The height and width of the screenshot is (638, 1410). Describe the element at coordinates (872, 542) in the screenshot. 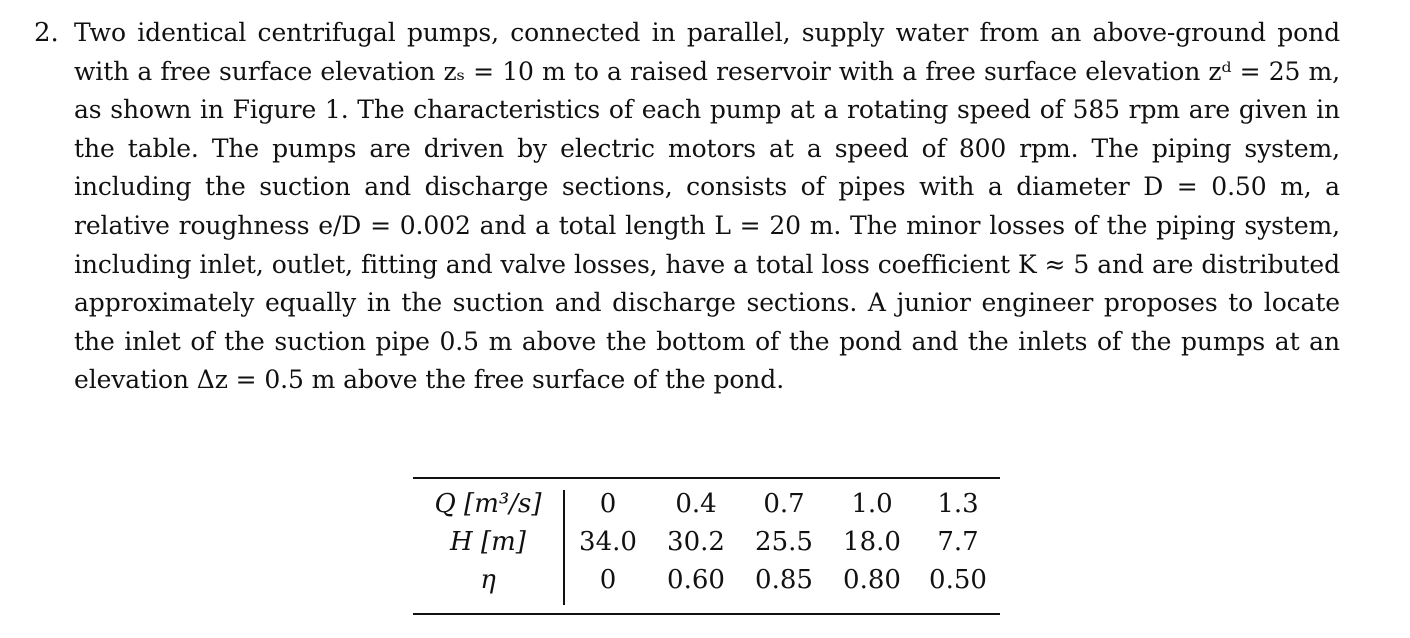

I see `table-cell: 18.0` at that location.